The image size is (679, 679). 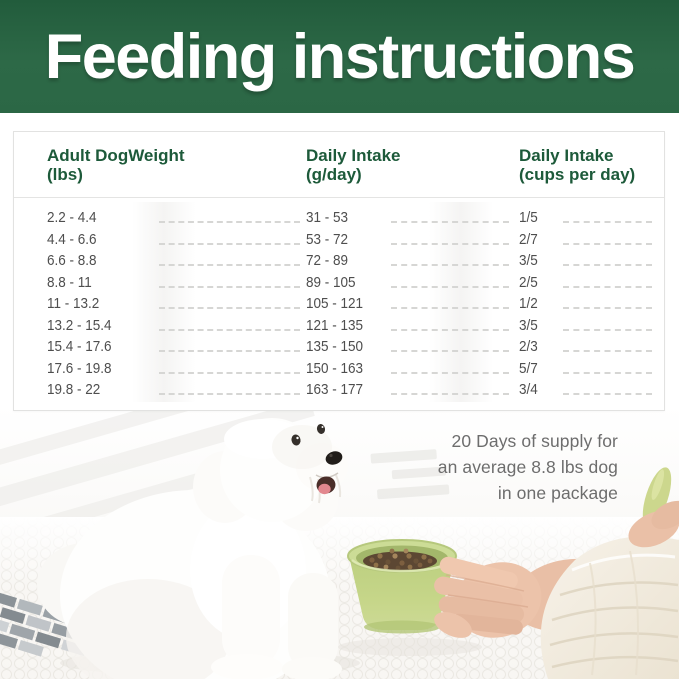 I want to click on grams-cell: 105 - 121, so click(x=412, y=303).